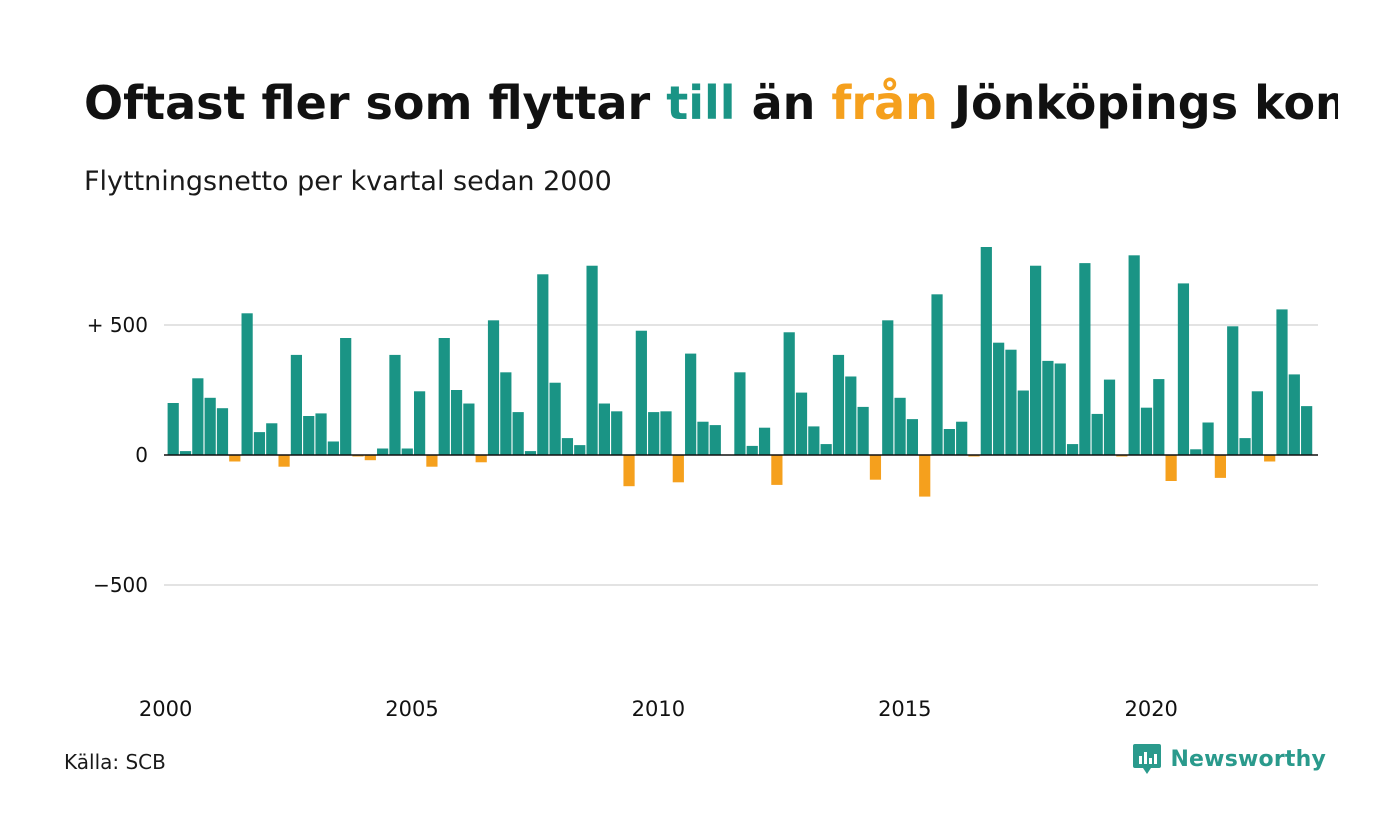  What do you see at coordinates (904, 709) in the screenshot?
I see `x-tick-label: 2015` at bounding box center [904, 709].